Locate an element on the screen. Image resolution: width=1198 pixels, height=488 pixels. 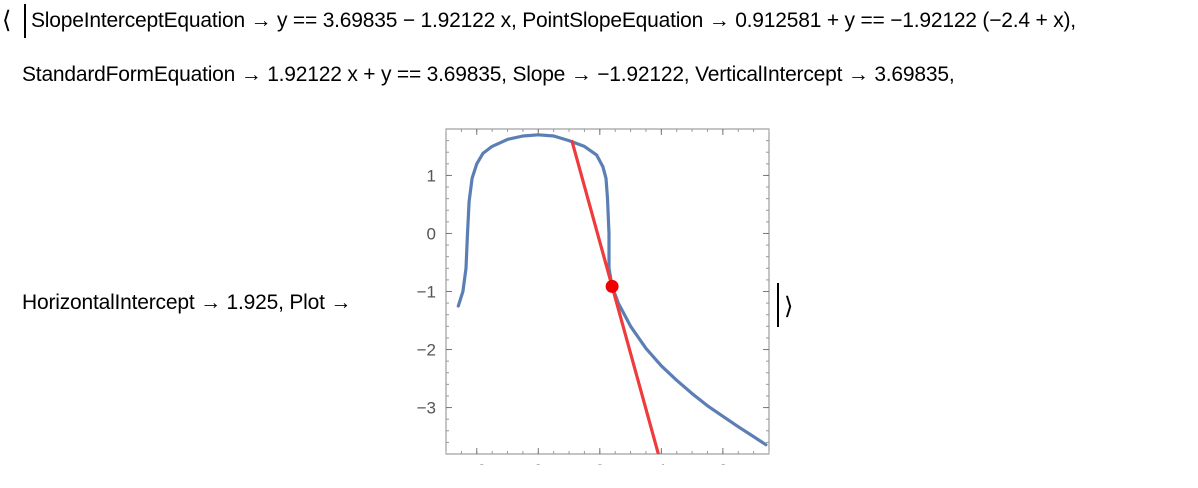
close-bracket-bar is located at coordinates (778, 305).